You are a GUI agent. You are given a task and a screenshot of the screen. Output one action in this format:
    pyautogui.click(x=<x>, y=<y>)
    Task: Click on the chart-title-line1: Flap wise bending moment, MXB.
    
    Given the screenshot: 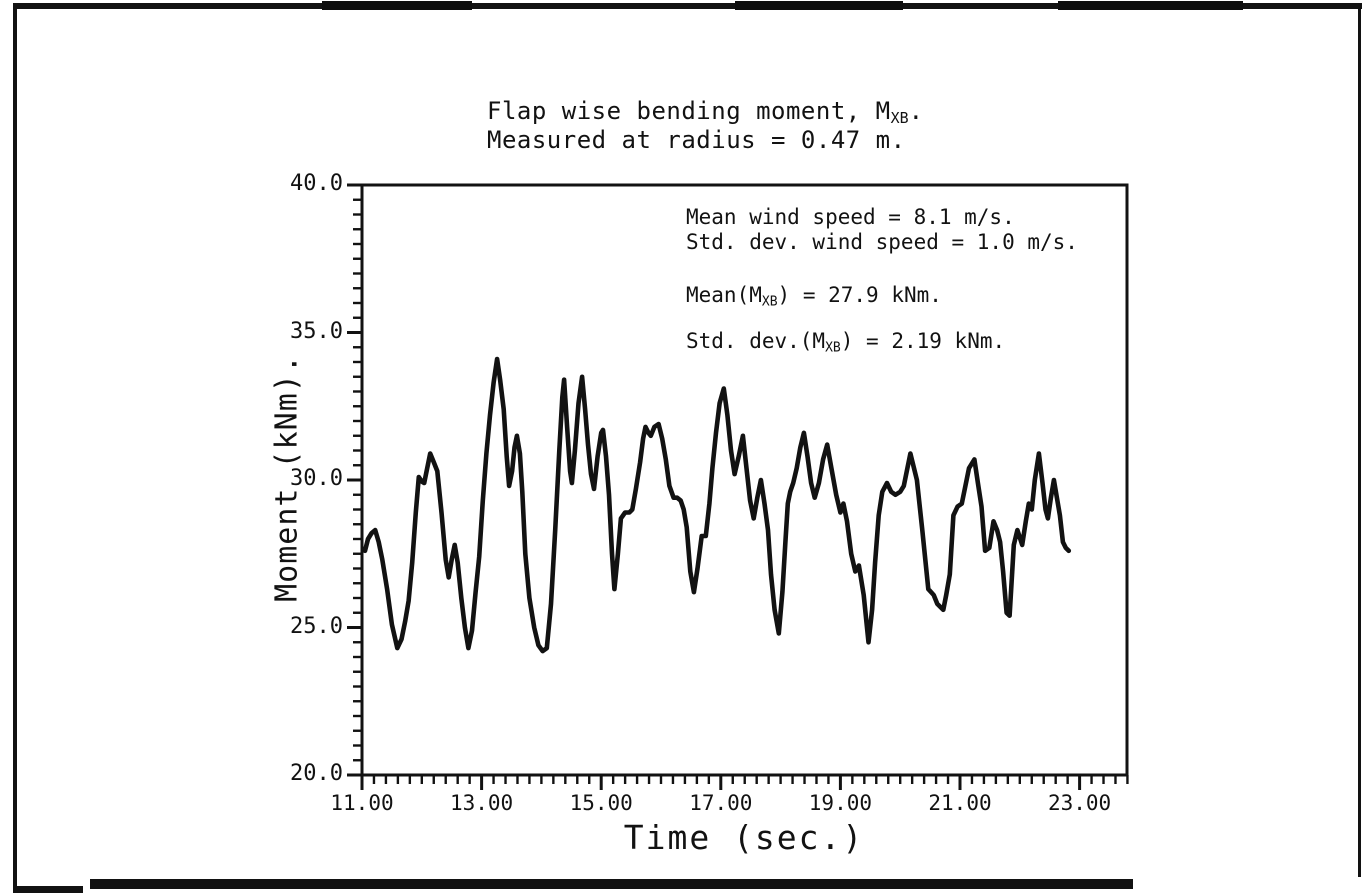 What is the action you would take?
    pyautogui.click(x=705, y=112)
    